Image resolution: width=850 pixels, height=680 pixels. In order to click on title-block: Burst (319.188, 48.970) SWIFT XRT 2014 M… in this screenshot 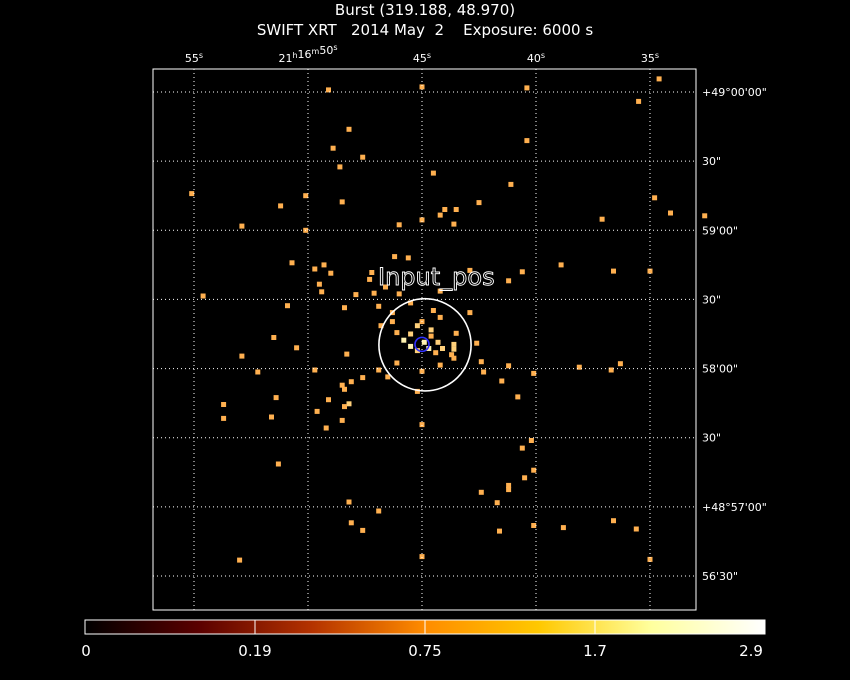, I will do `click(425, 20)`.